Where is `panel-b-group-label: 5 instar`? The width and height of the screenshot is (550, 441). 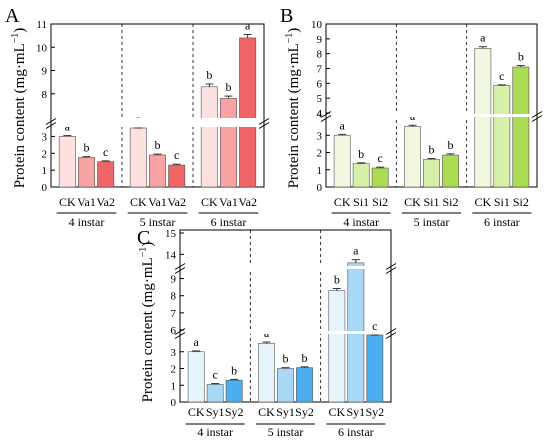
panel-b-group-label: 5 instar is located at coordinates (432, 222).